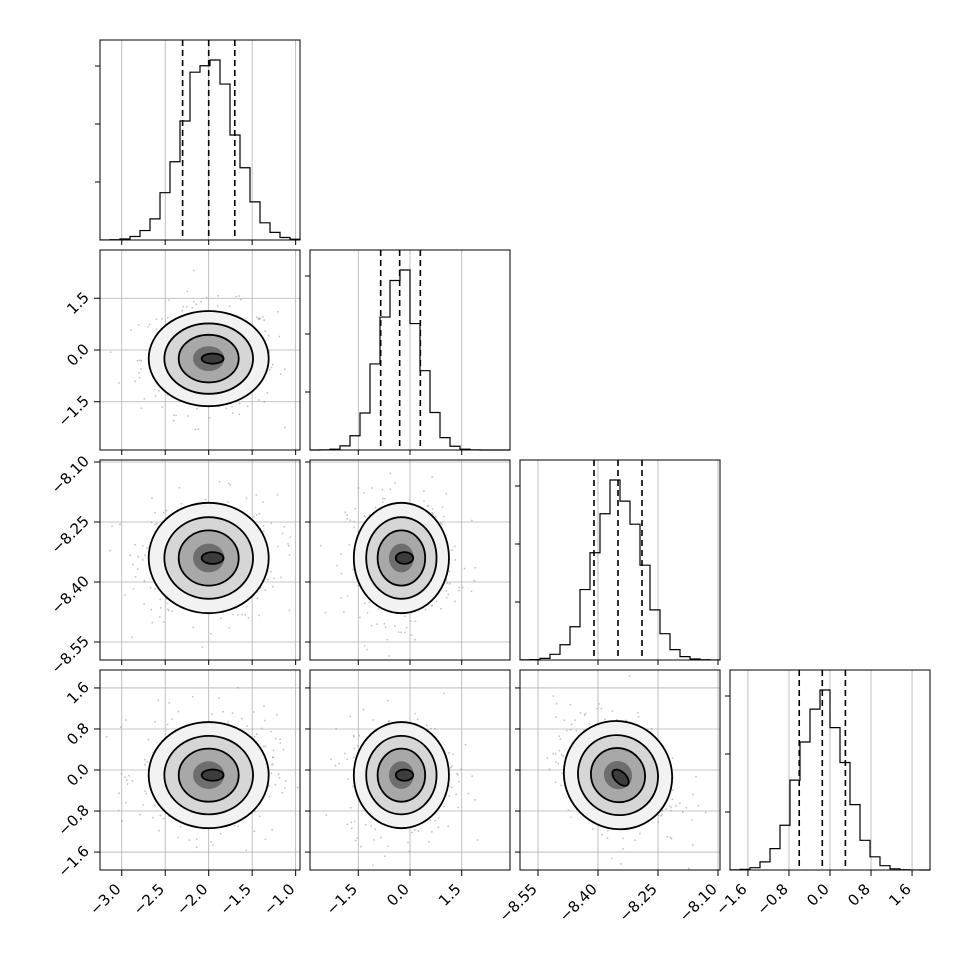 This screenshot has width=970, height=970. Describe the element at coordinates (620, 560) in the screenshot. I see `axes-frame` at that location.